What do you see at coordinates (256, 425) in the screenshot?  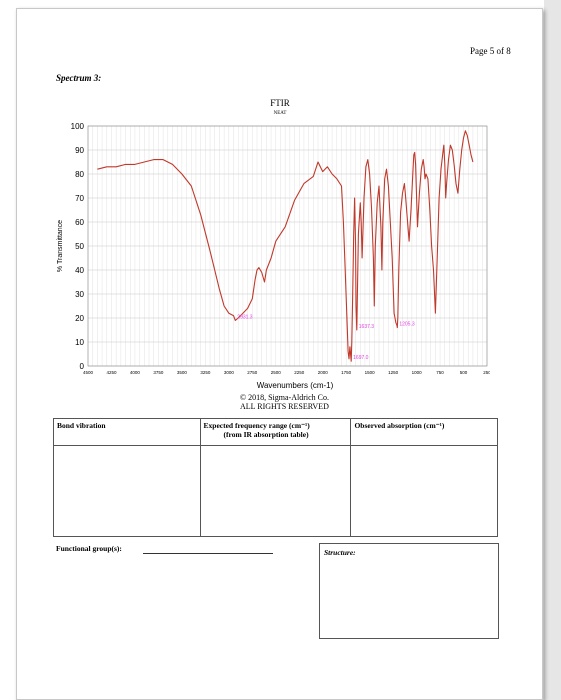 I see `expected-range-title: Expected frequency range (cm⁻¹)` at bounding box center [256, 425].